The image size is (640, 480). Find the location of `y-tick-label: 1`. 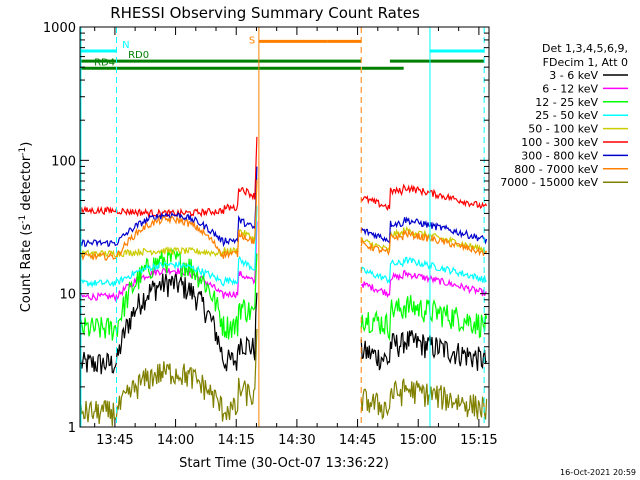

y-tick-label: 1 is located at coordinates (72, 428).